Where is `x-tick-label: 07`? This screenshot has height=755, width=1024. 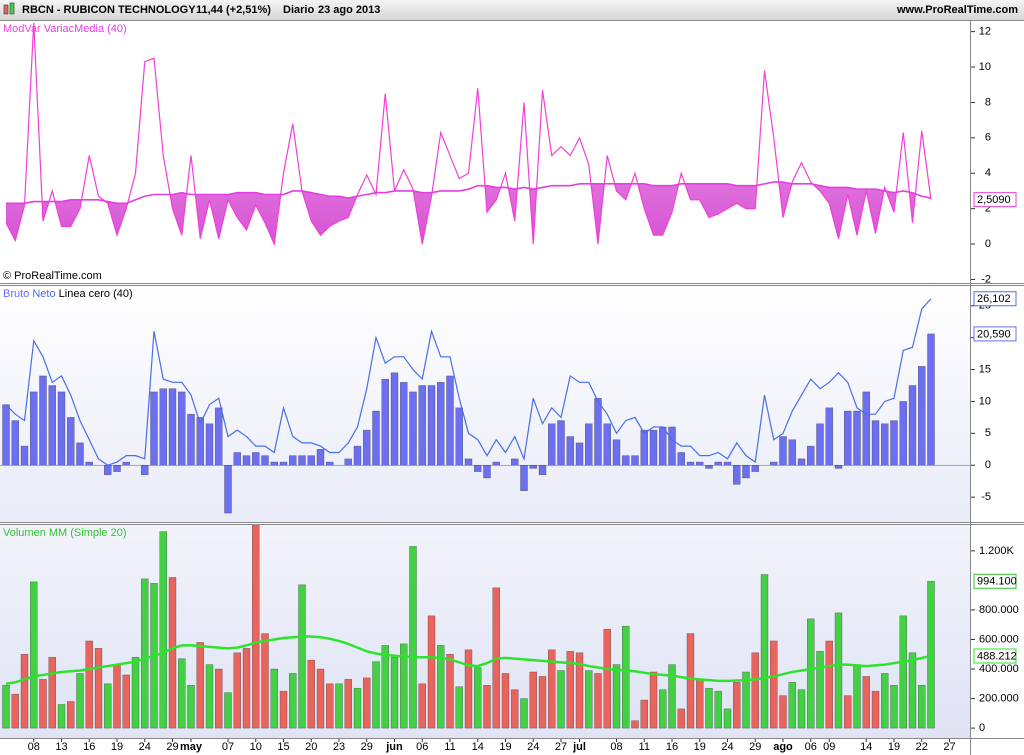
x-tick-label: 07 is located at coordinates (228, 747).